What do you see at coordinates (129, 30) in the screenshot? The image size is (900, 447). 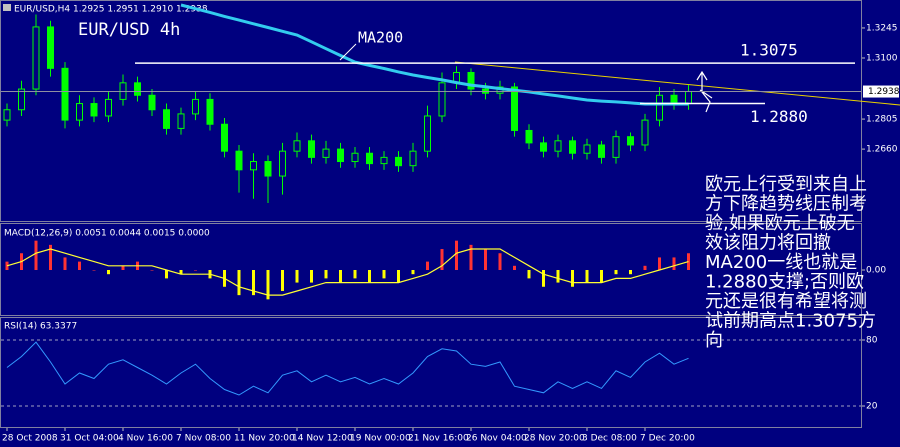 I see `chart-title: EUR/USD 4h` at bounding box center [129, 30].